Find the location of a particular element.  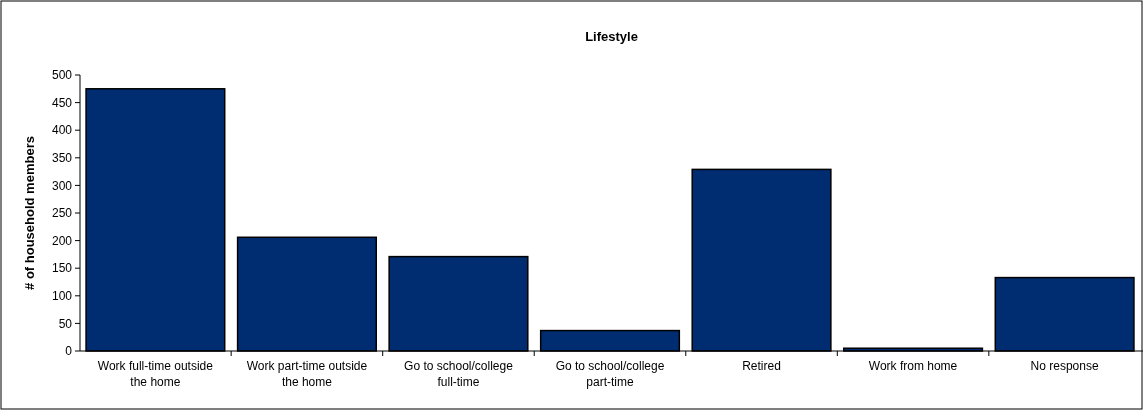

x-tick-label: Retired is located at coordinates (761, 366).